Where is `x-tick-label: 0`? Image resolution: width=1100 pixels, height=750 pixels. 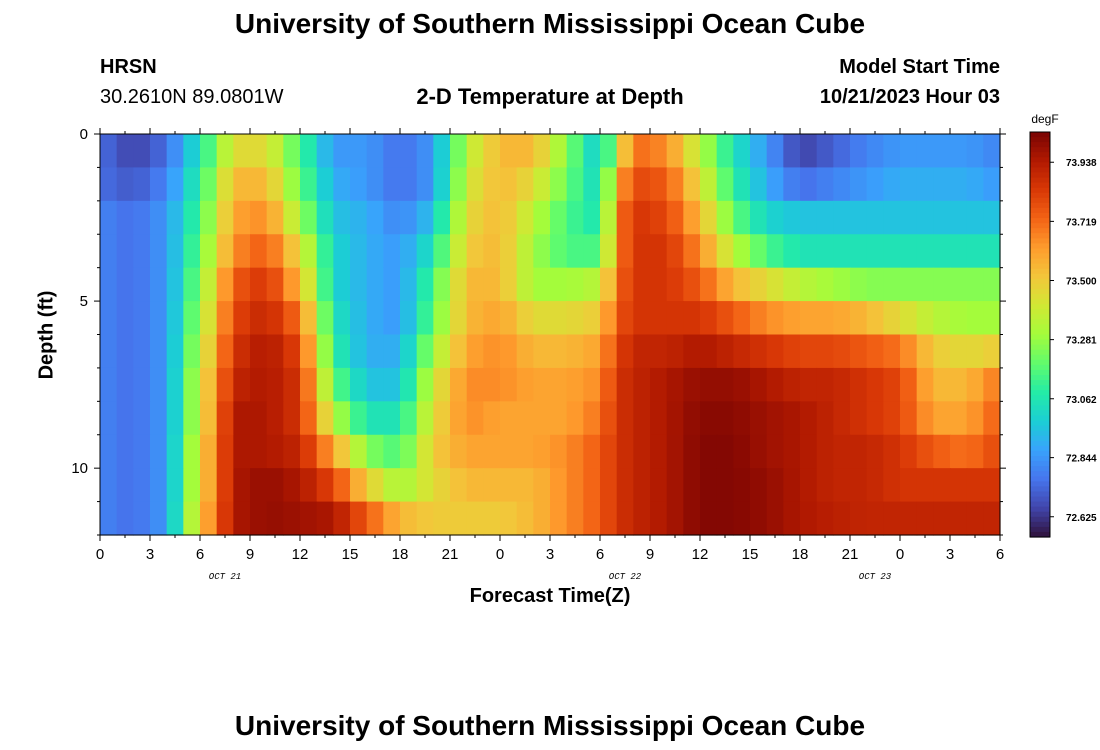
x-tick-label: 0 is located at coordinates (500, 554).